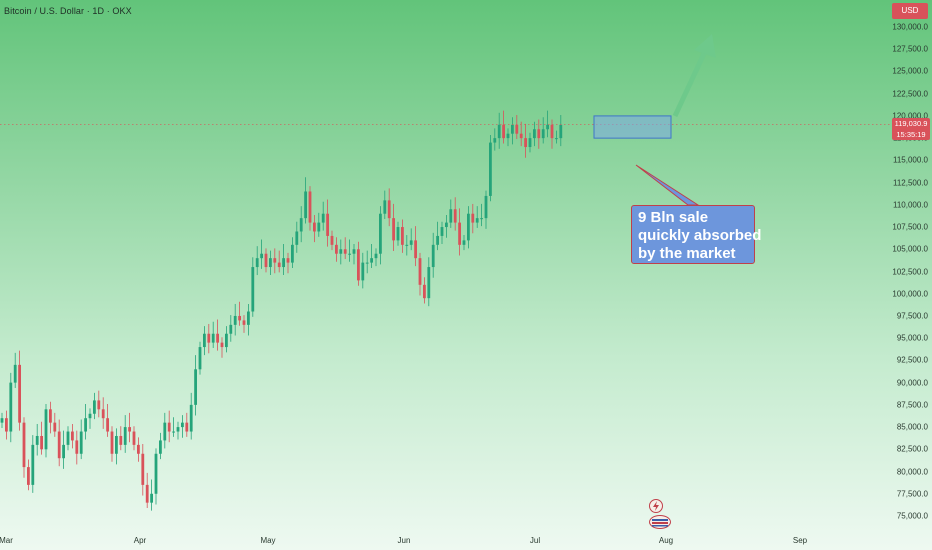 The image size is (932, 550). What do you see at coordinates (911, 129) in the screenshot?
I see `current-price-tag: 119,030.9 15:35:19` at bounding box center [911, 129].